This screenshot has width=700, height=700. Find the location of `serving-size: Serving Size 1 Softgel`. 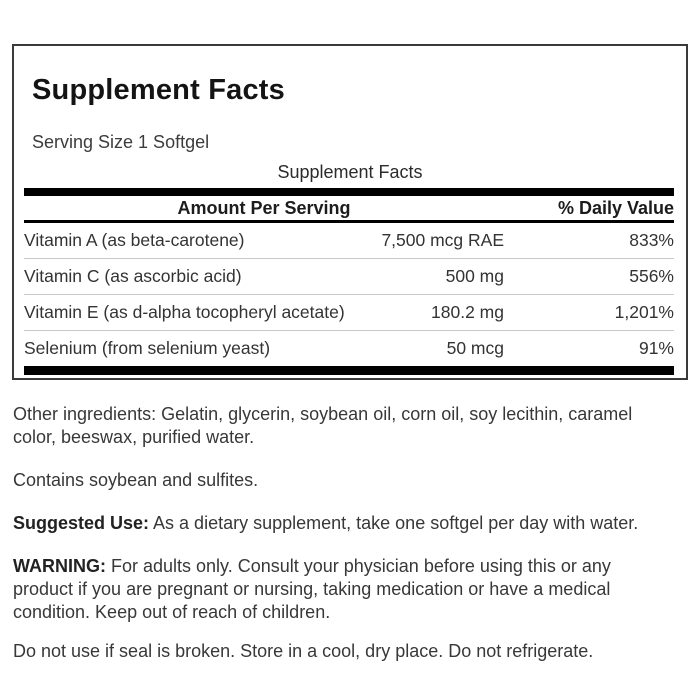

serving-size: Serving Size 1 Softgel is located at coordinates (121, 142).